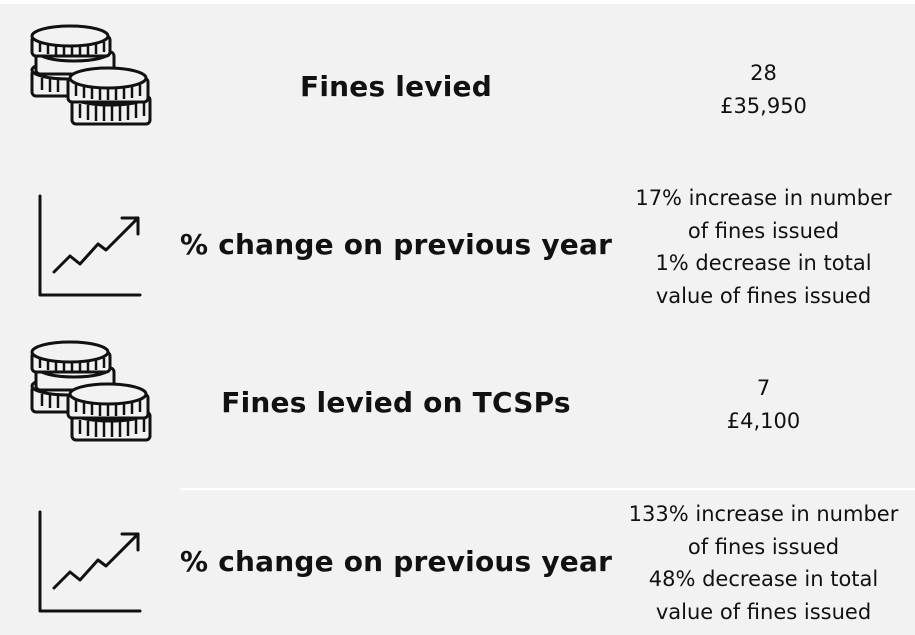 The width and height of the screenshot is (915, 635). Describe the element at coordinates (763, 579) in the screenshot. I see `value-line: 48% decrease in total` at that location.